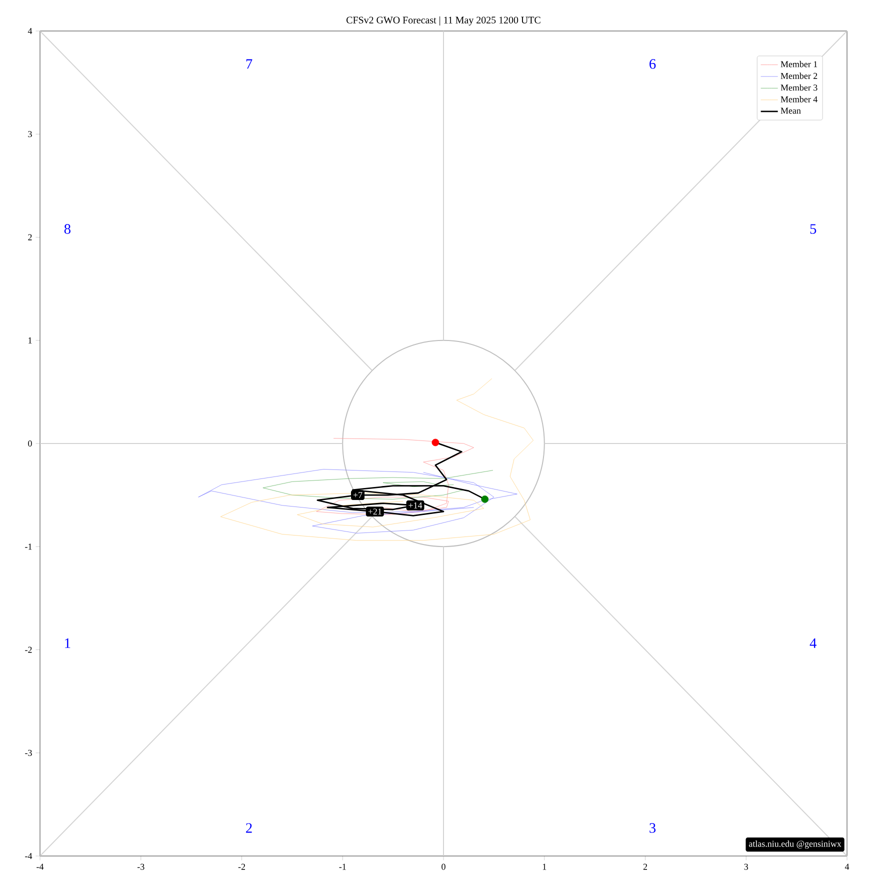 The width and height of the screenshot is (881, 890). I want to click on legend-label: Mean, so click(790, 111).